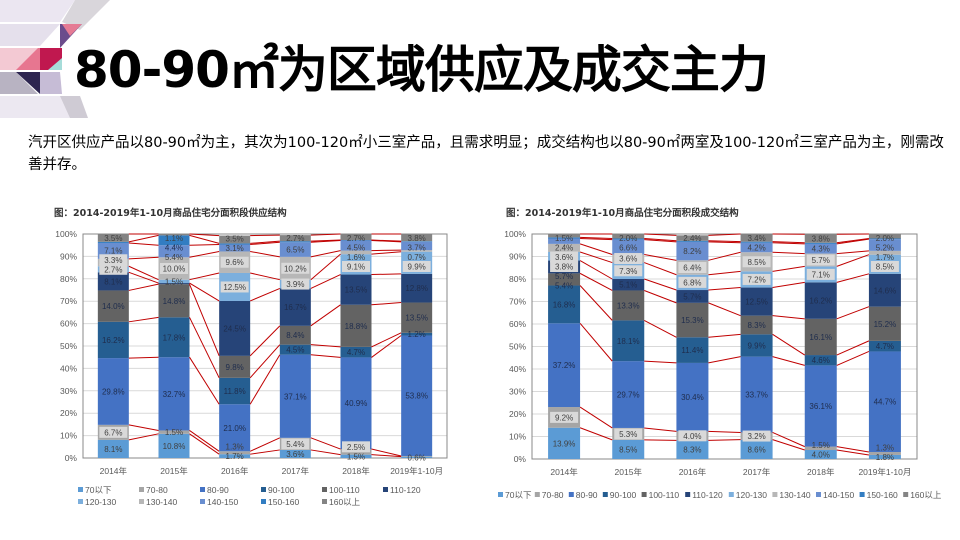 Image resolution: width=960 pixels, height=540 pixels. What do you see at coordinates (692, 397) in the screenshot?
I see `data-label: 30.4%` at bounding box center [692, 397].